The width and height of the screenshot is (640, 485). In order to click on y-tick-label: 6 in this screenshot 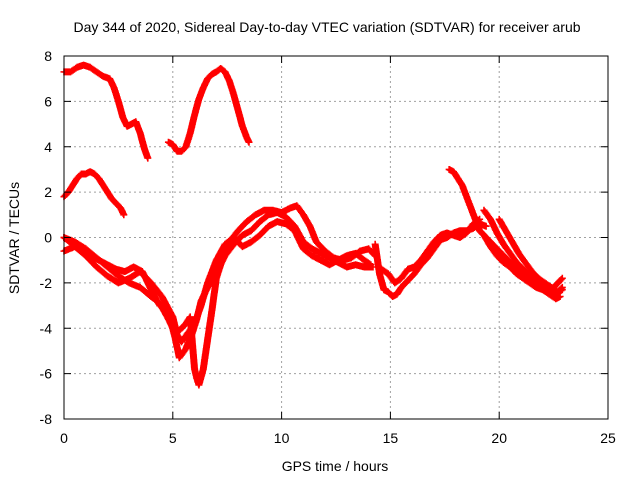, I will do `click(48, 101)`.